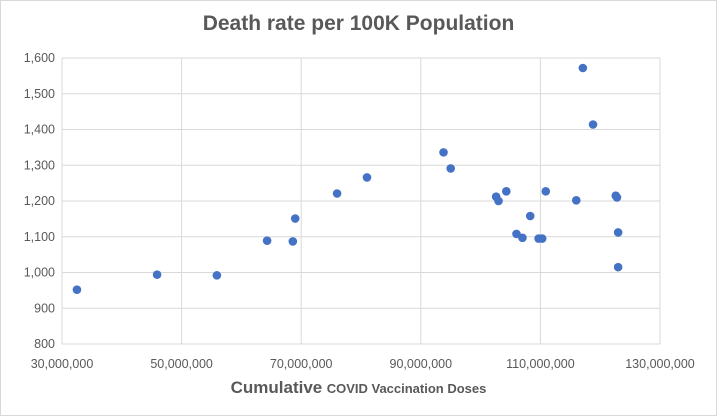 The width and height of the screenshot is (717, 416). I want to click on x-tick-label: 70,000,000, so click(301, 364).